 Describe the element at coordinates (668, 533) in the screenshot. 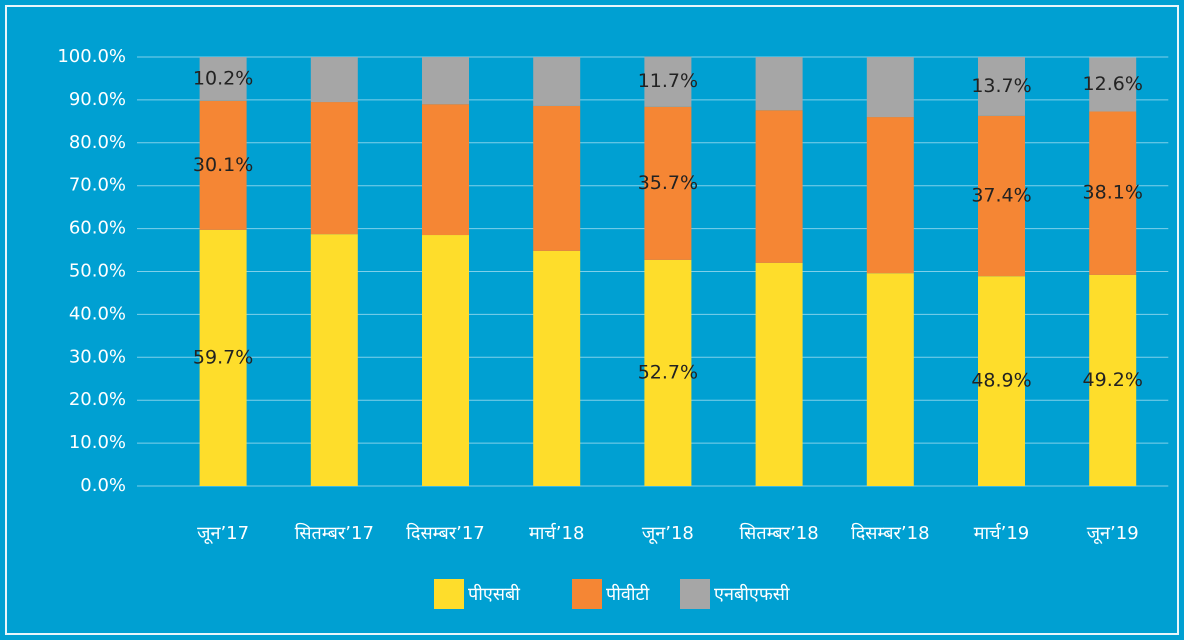

I see `x-tick-label: जून’18` at that location.